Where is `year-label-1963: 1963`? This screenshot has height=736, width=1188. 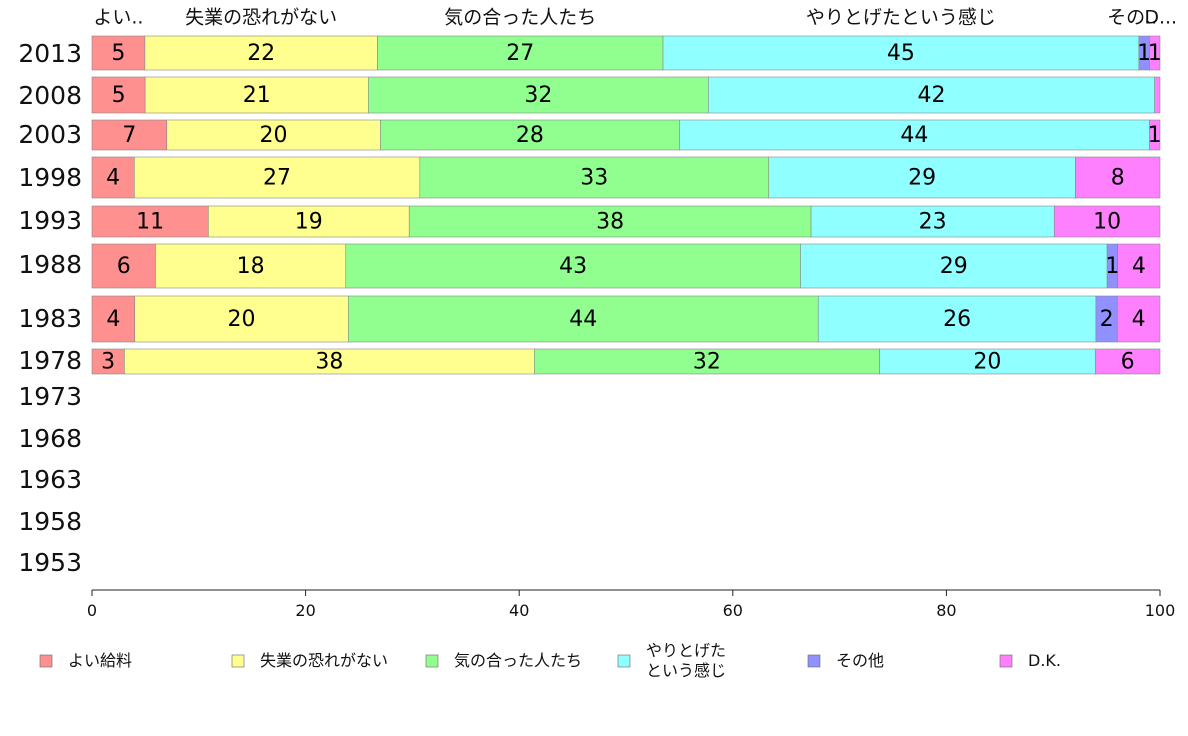 year-label-1963: 1963 is located at coordinates (50, 479).